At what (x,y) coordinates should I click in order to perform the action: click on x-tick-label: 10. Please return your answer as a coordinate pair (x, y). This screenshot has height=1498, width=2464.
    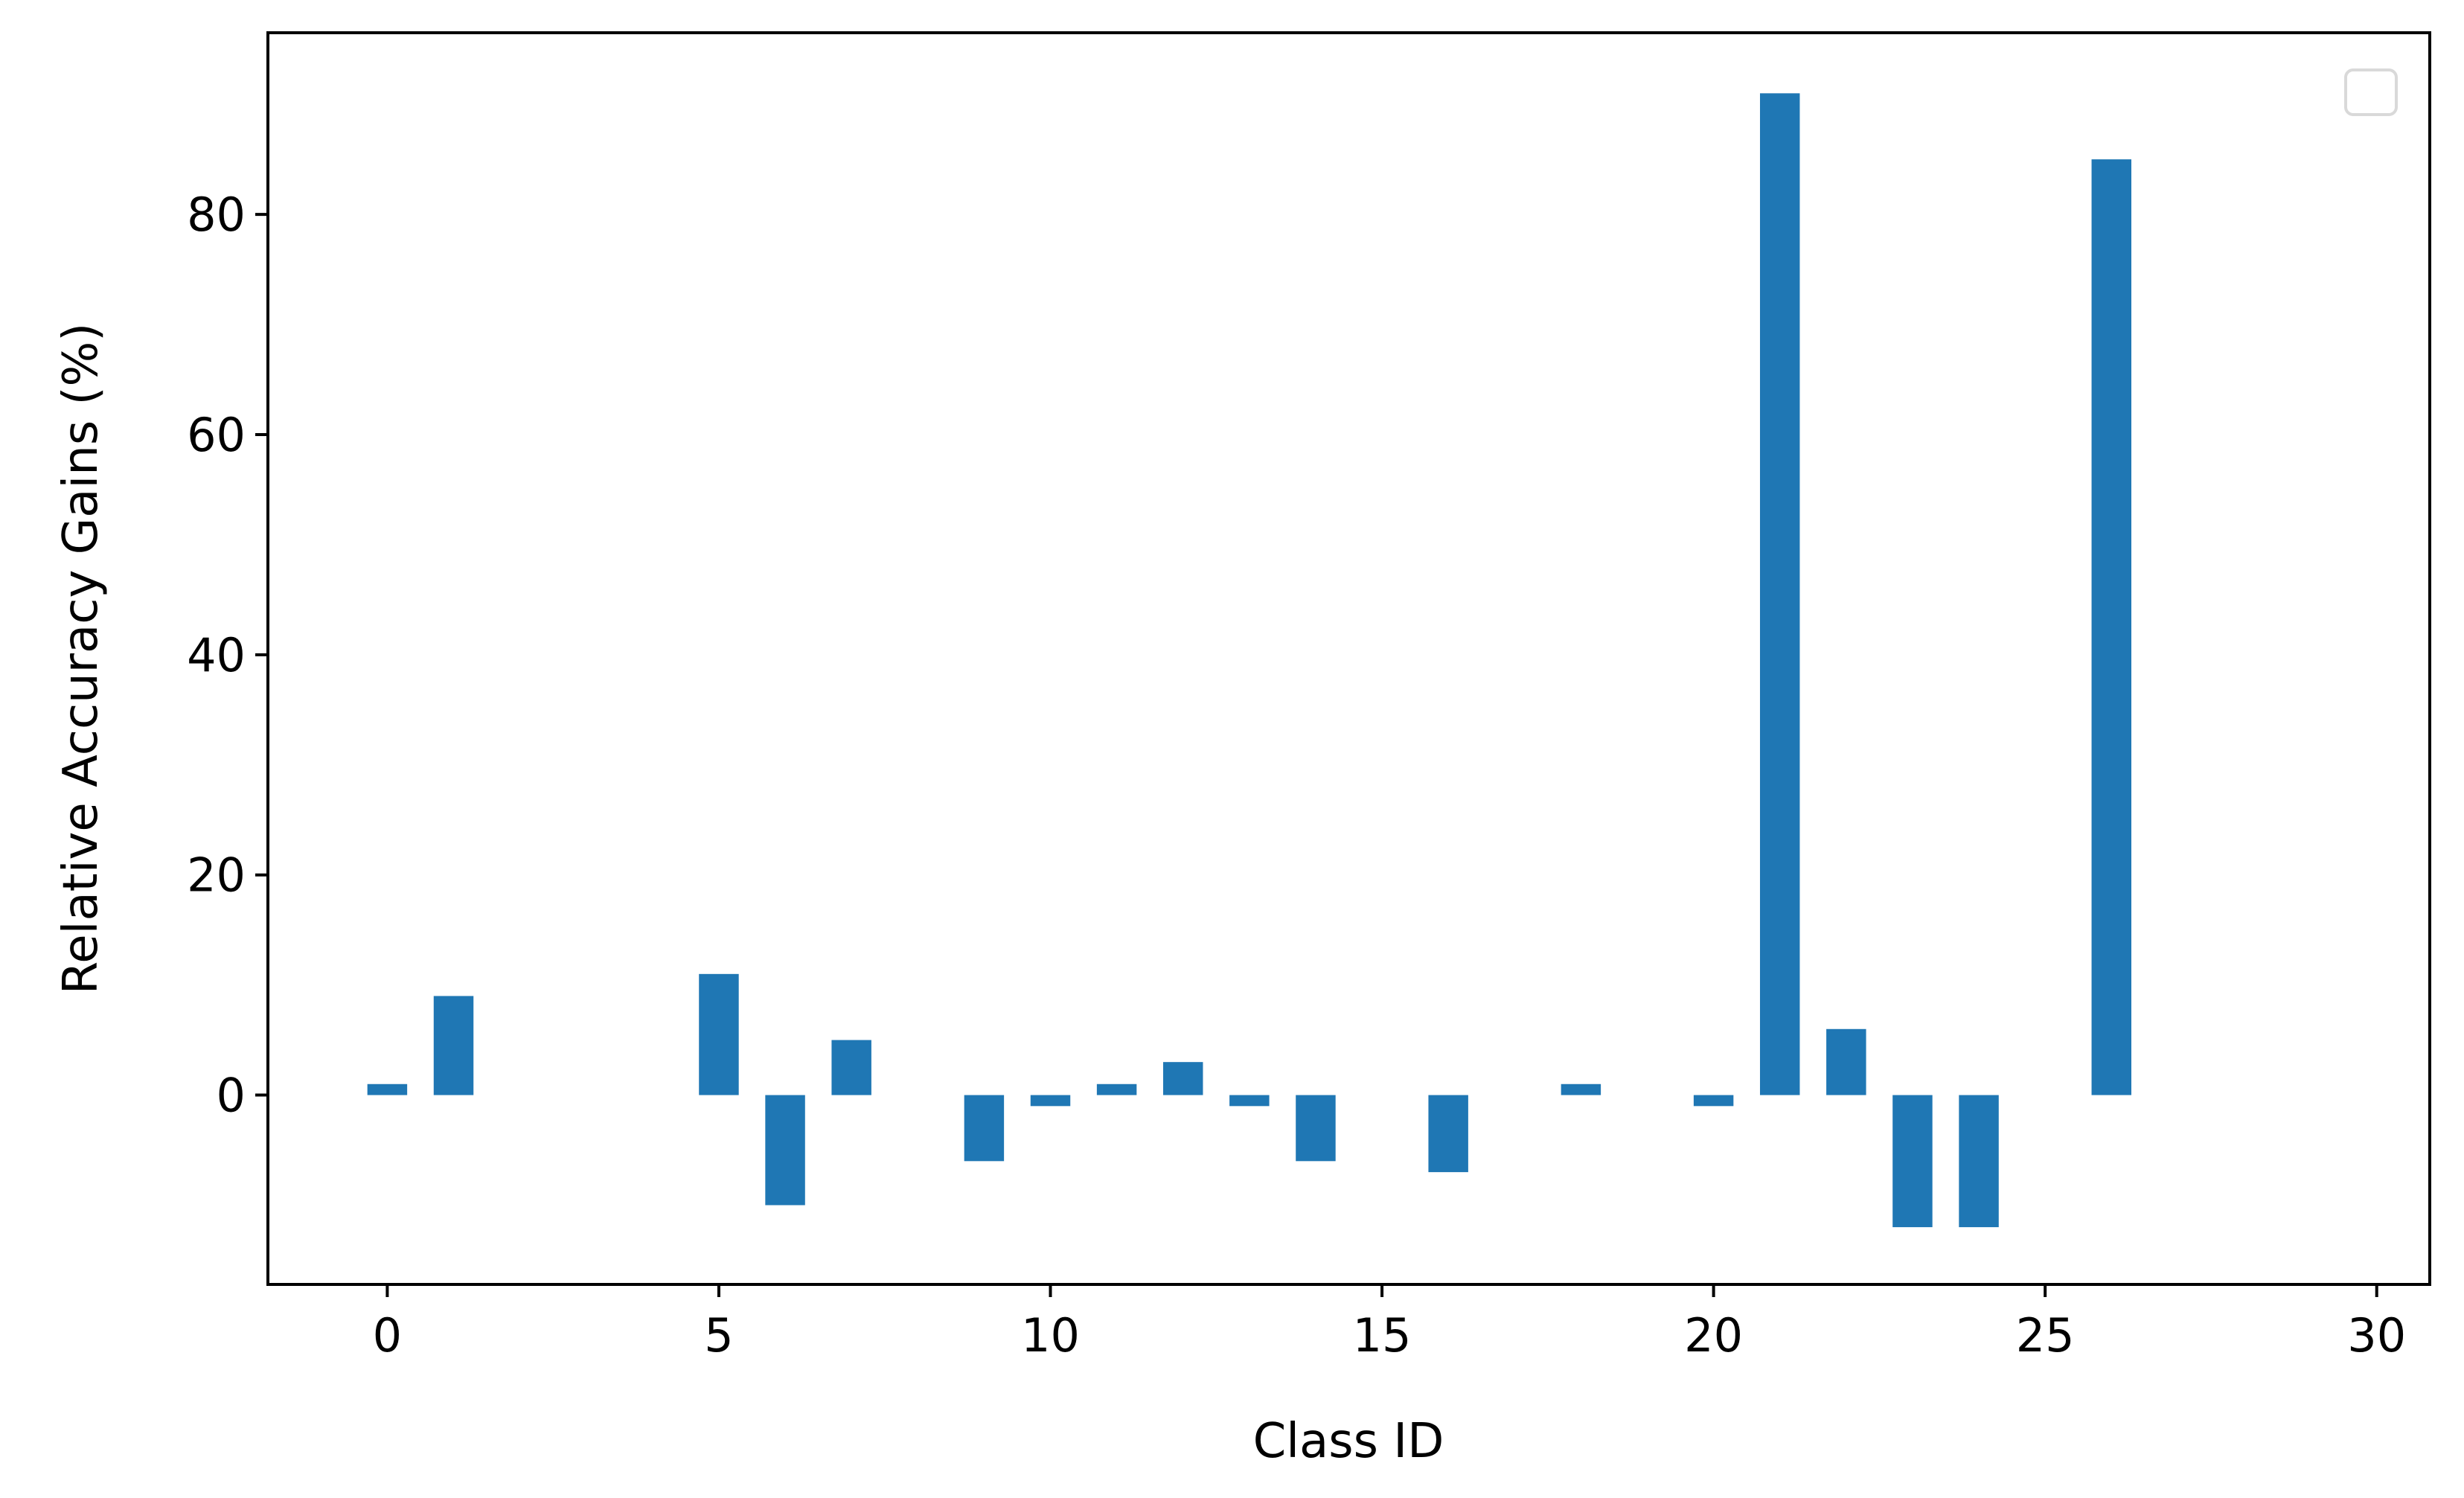
    Looking at the image, I should click on (1050, 1335).